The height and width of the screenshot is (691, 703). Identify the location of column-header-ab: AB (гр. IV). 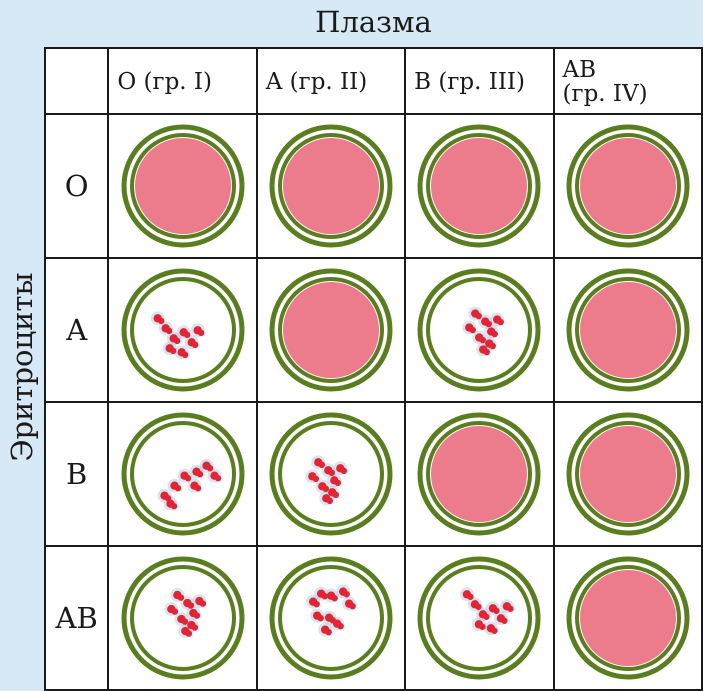
(627, 81).